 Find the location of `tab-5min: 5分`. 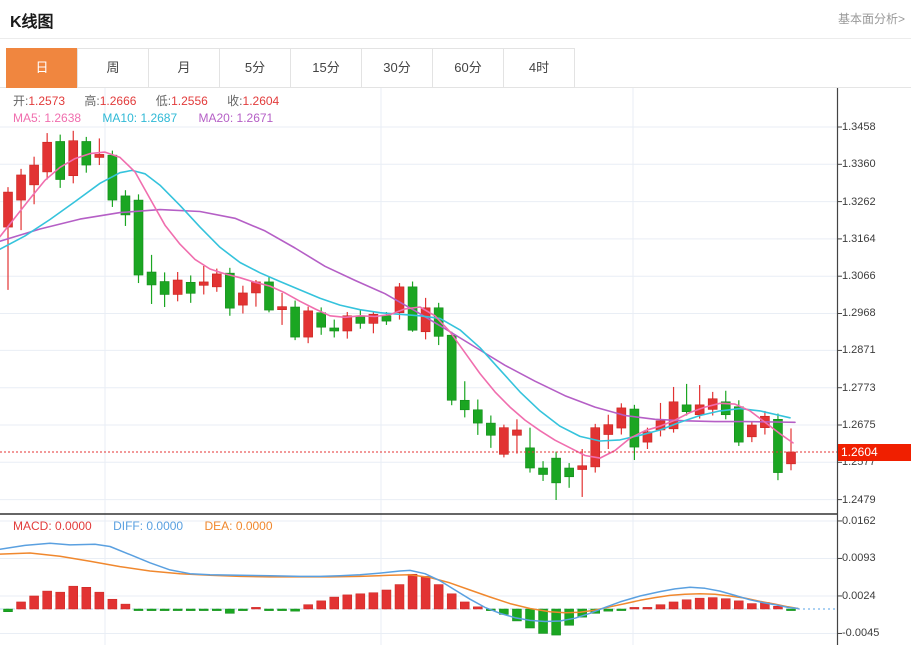

tab-5min: 5分 is located at coordinates (255, 68).